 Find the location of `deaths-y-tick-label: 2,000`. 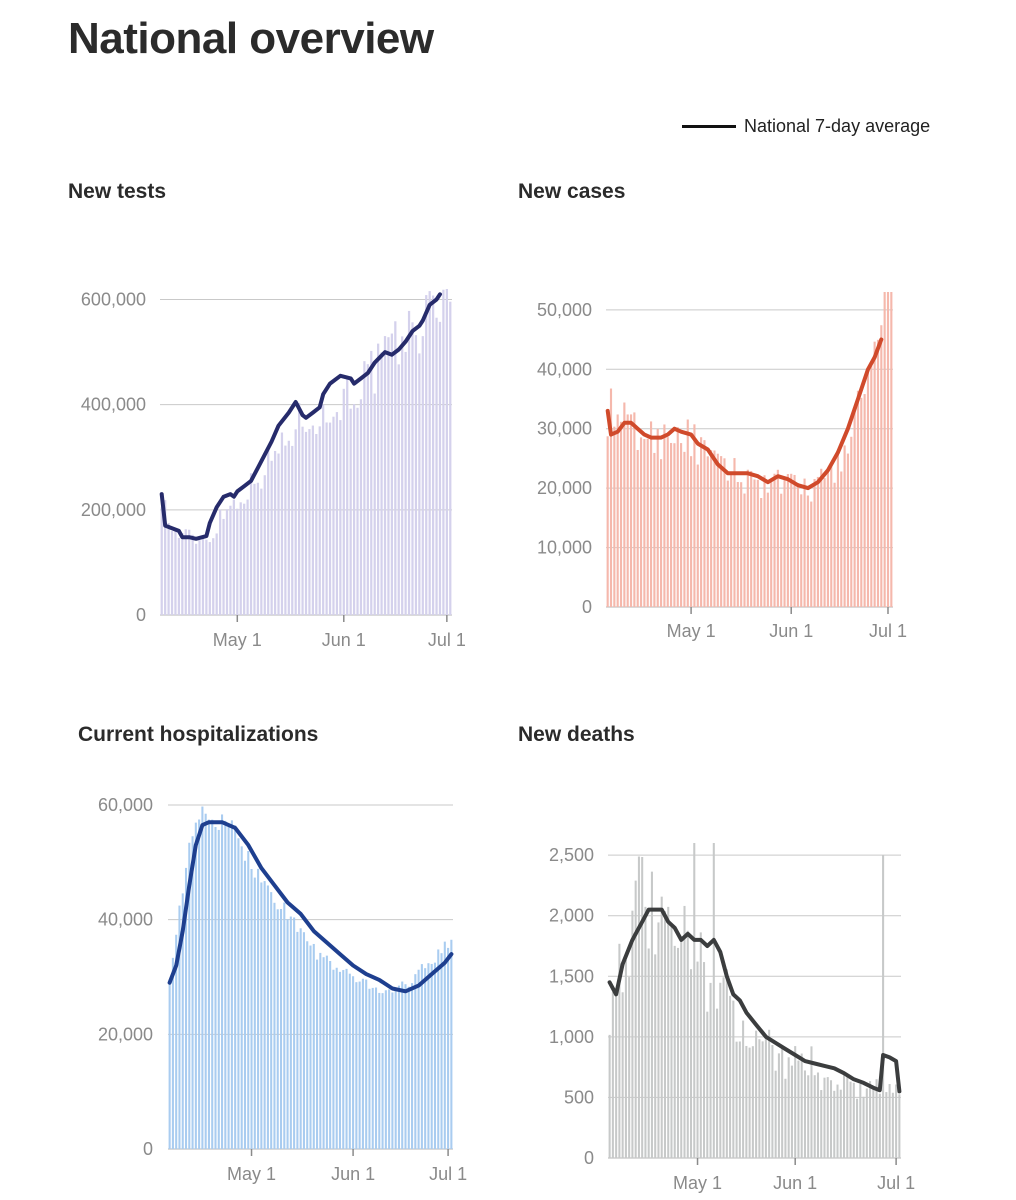

deaths-y-tick-label: 2,000 is located at coordinates (571, 916).